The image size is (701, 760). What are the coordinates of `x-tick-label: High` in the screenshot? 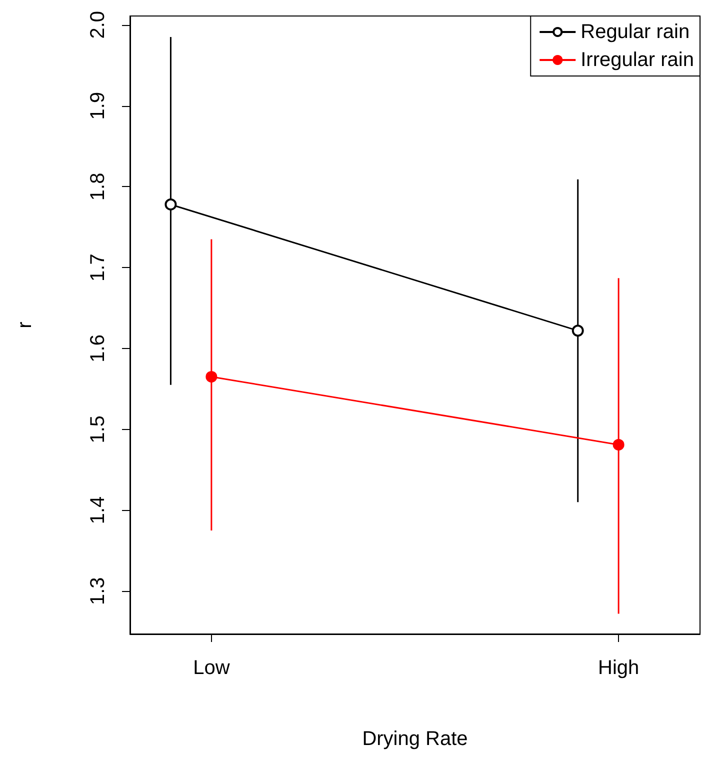 It's located at (619, 668).